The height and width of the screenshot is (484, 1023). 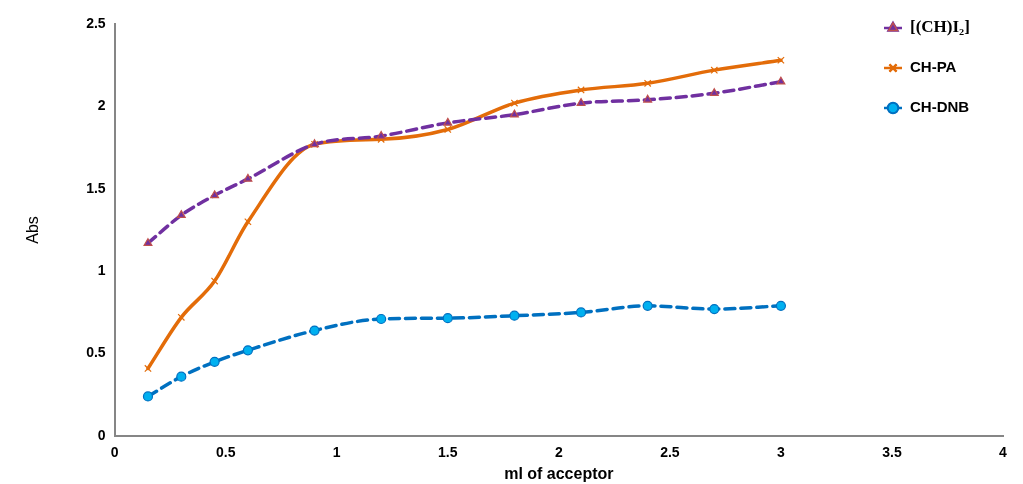 I want to click on y-tick-label: 0.5, so click(x=96, y=352).